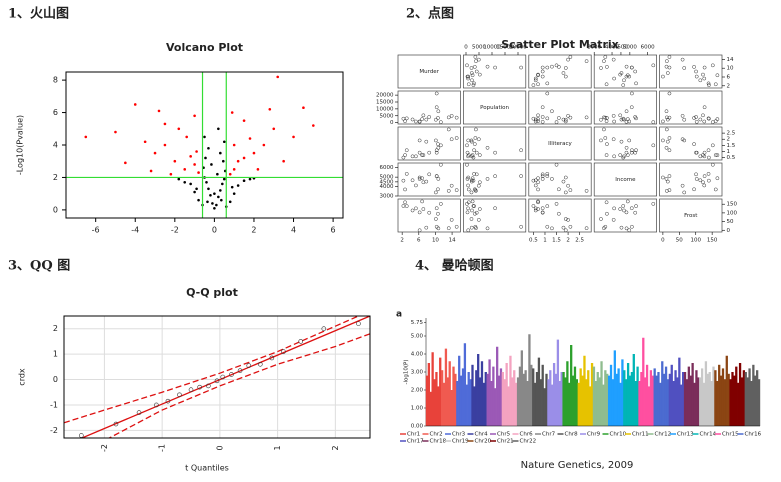 This screenshot has width=781, height=482. Describe the element at coordinates (22, 377) in the screenshot. I see `y-axis-label: crdx` at that location.